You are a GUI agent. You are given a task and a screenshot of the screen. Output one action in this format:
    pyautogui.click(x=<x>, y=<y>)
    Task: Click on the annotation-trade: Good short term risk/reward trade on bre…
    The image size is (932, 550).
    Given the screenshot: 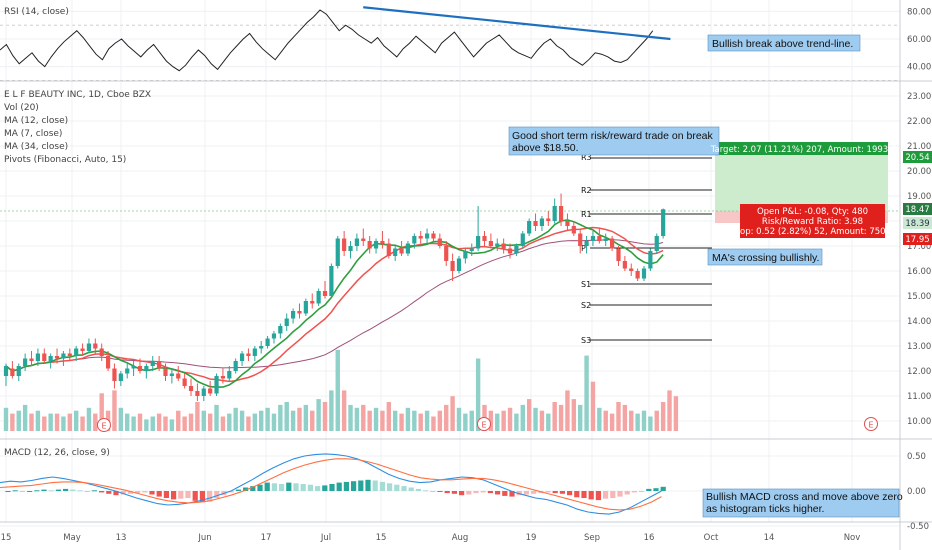 What is the action you would take?
    pyautogui.click(x=614, y=141)
    